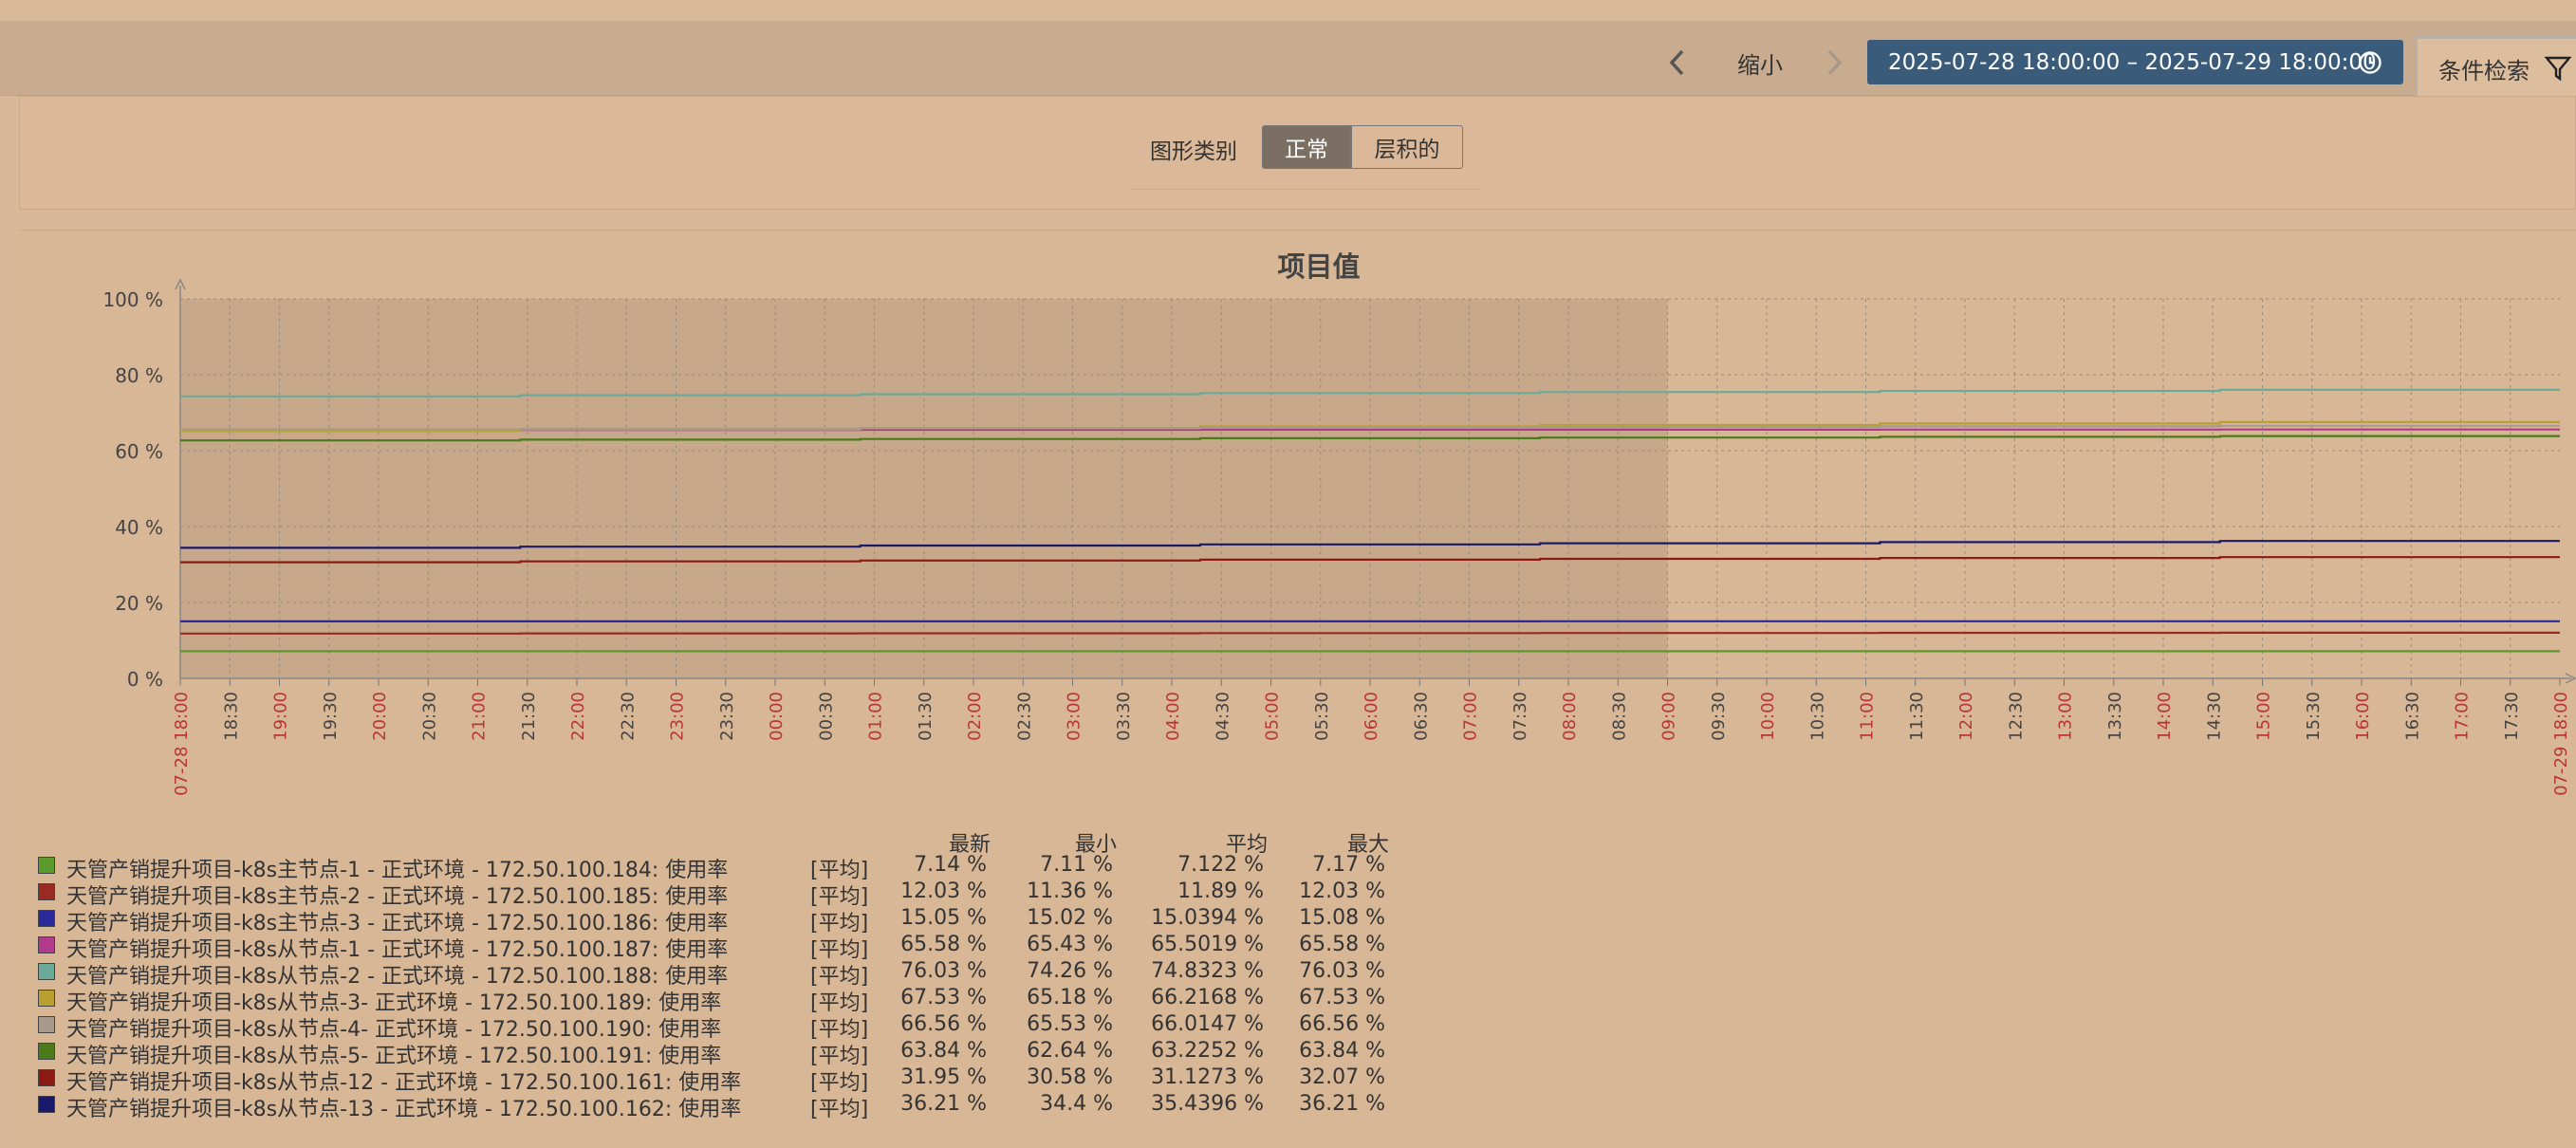 The image size is (2576, 1148). What do you see at coordinates (139, 375) in the screenshot?
I see `y-tick-label: 80 %` at bounding box center [139, 375].